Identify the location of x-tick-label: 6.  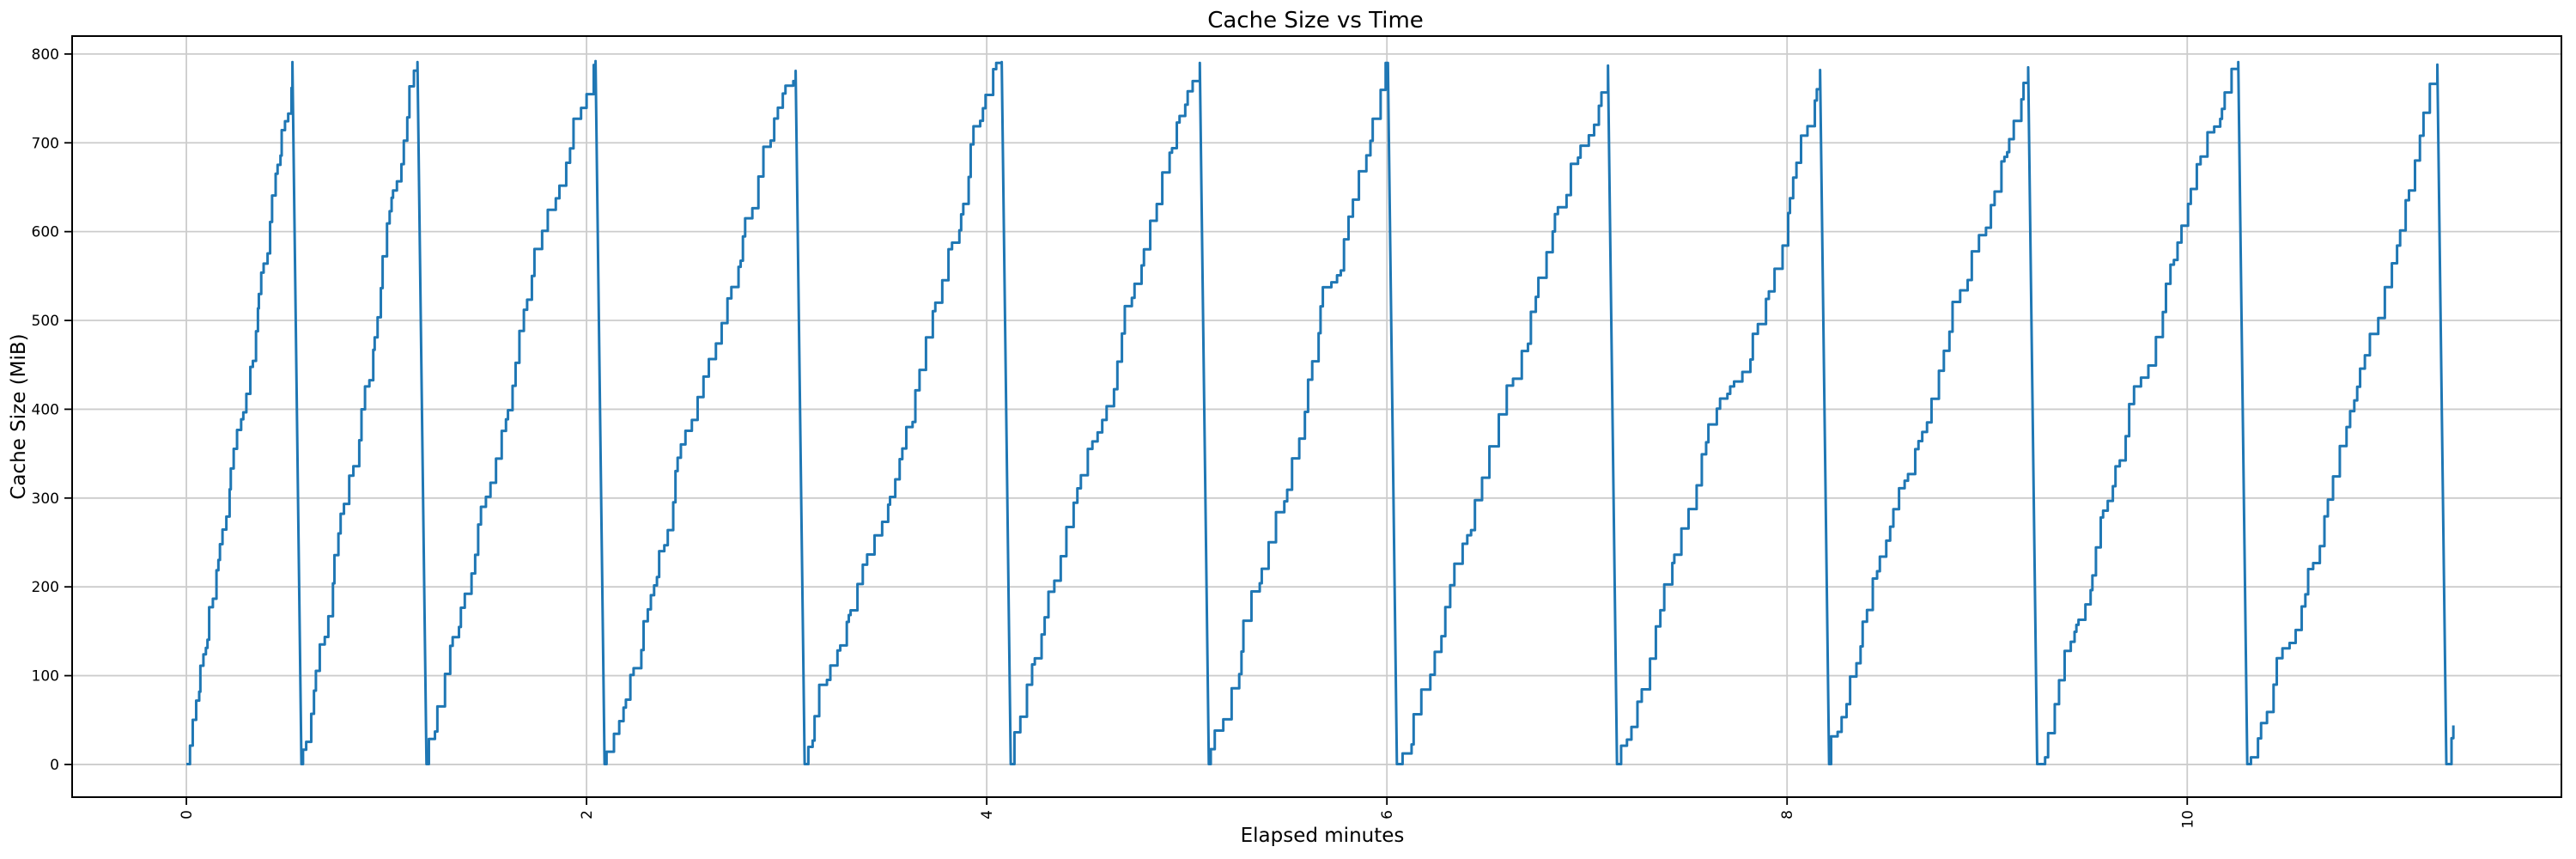
(1387, 814).